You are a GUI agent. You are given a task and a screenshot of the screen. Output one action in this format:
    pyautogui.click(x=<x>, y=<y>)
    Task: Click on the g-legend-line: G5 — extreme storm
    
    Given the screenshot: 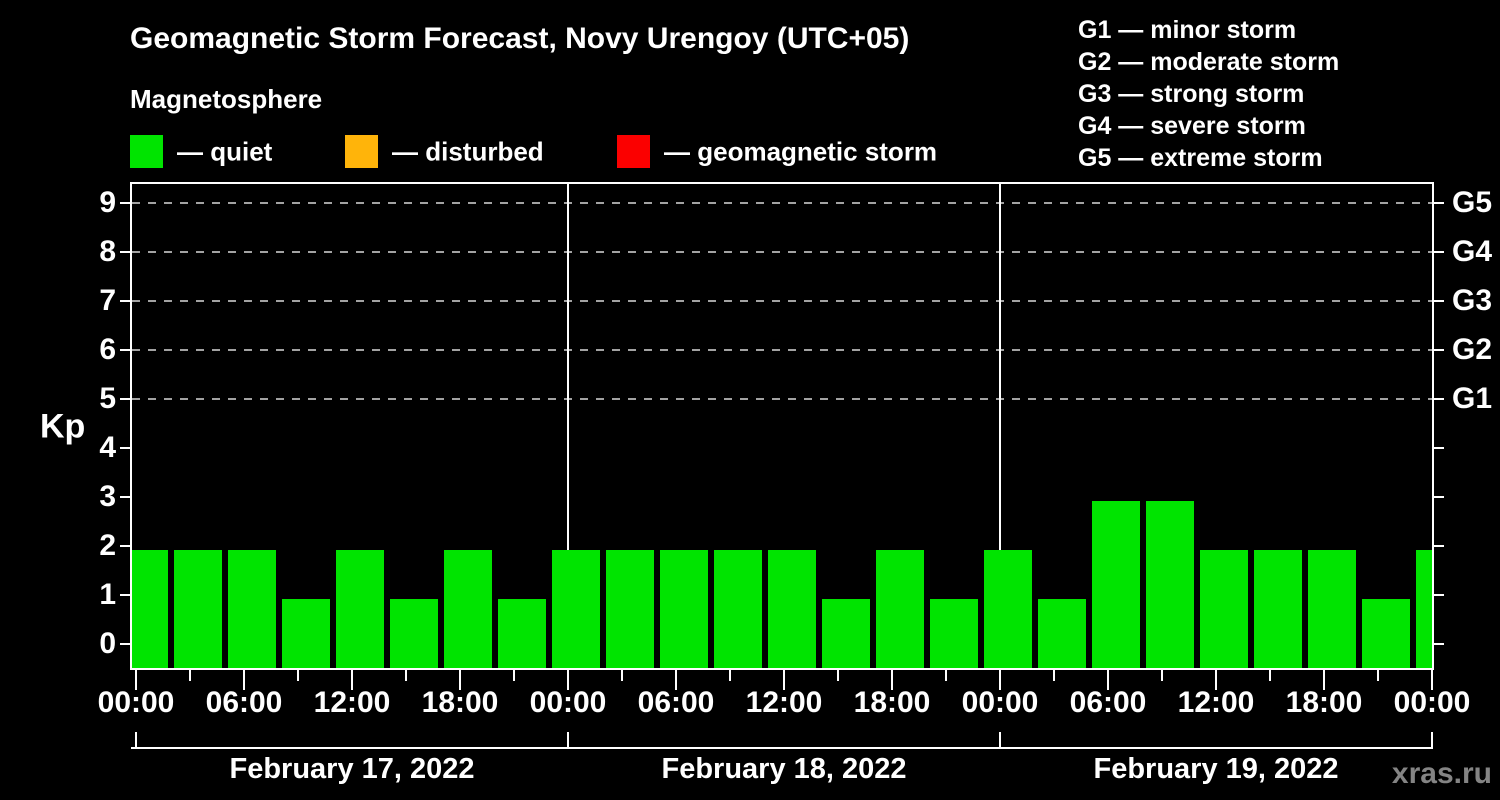 What is the action you would take?
    pyautogui.click(x=1200, y=158)
    